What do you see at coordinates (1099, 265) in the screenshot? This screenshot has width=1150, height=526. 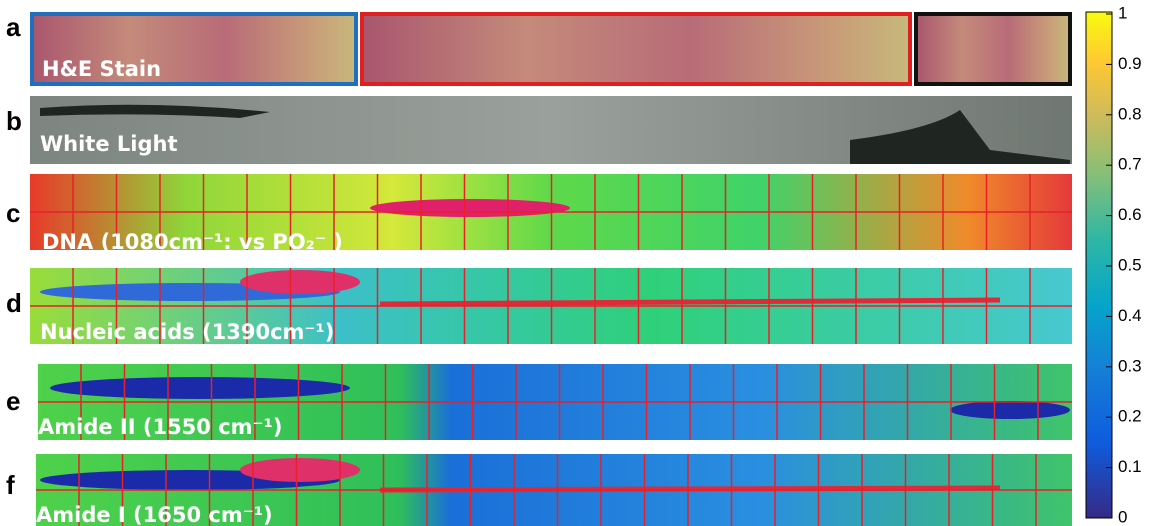 I see `colorbar` at bounding box center [1099, 265].